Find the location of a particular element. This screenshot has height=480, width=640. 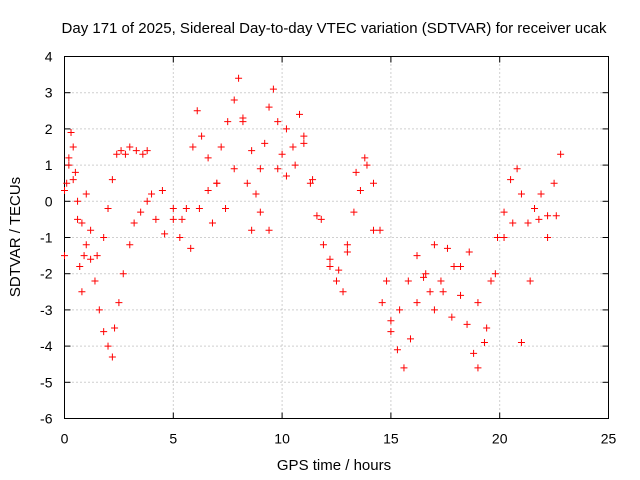

y-tick-label: -1 is located at coordinates (46, 238).